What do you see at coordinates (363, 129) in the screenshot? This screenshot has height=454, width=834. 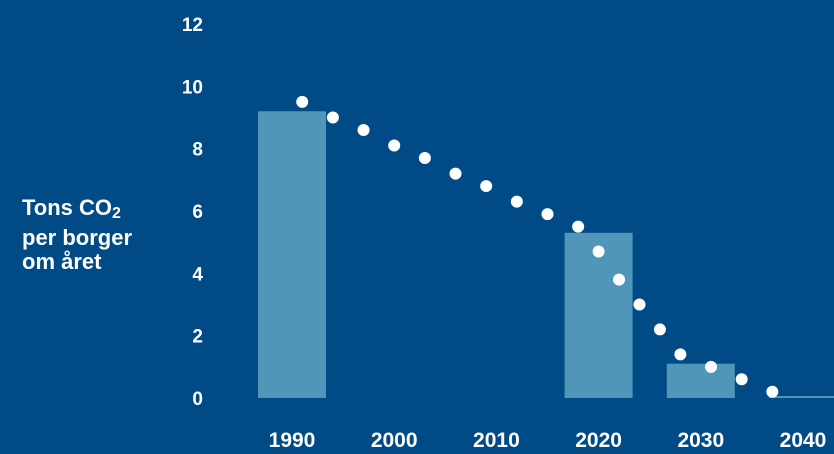 I see `data-point-1997` at bounding box center [363, 129].